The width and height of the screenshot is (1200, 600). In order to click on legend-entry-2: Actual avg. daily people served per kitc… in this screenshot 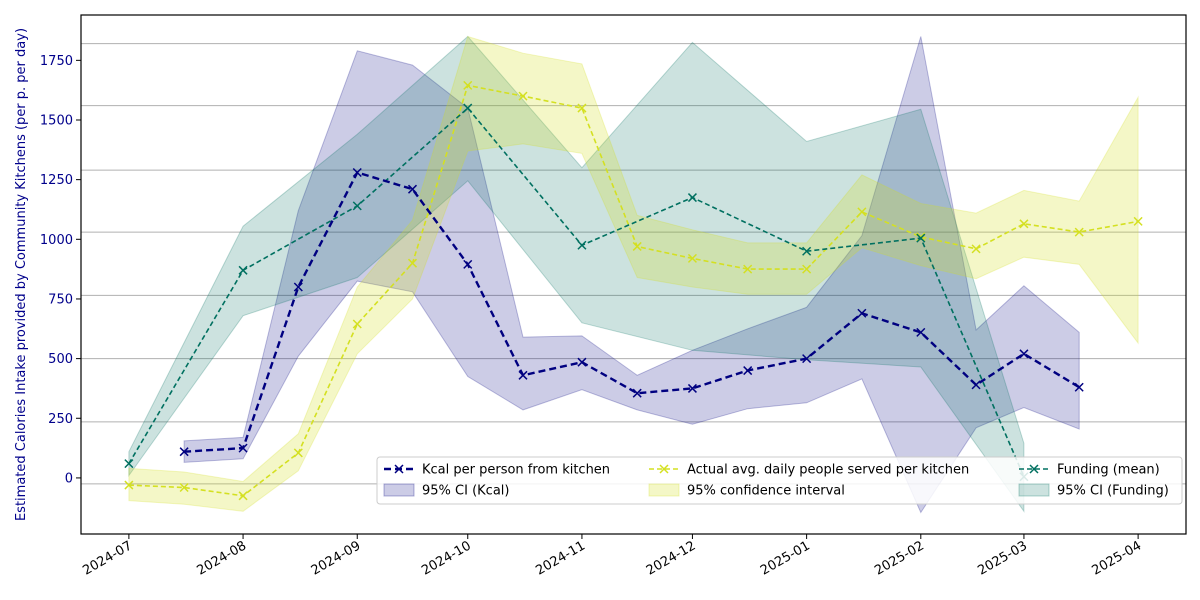, I will do `click(809, 470)`.